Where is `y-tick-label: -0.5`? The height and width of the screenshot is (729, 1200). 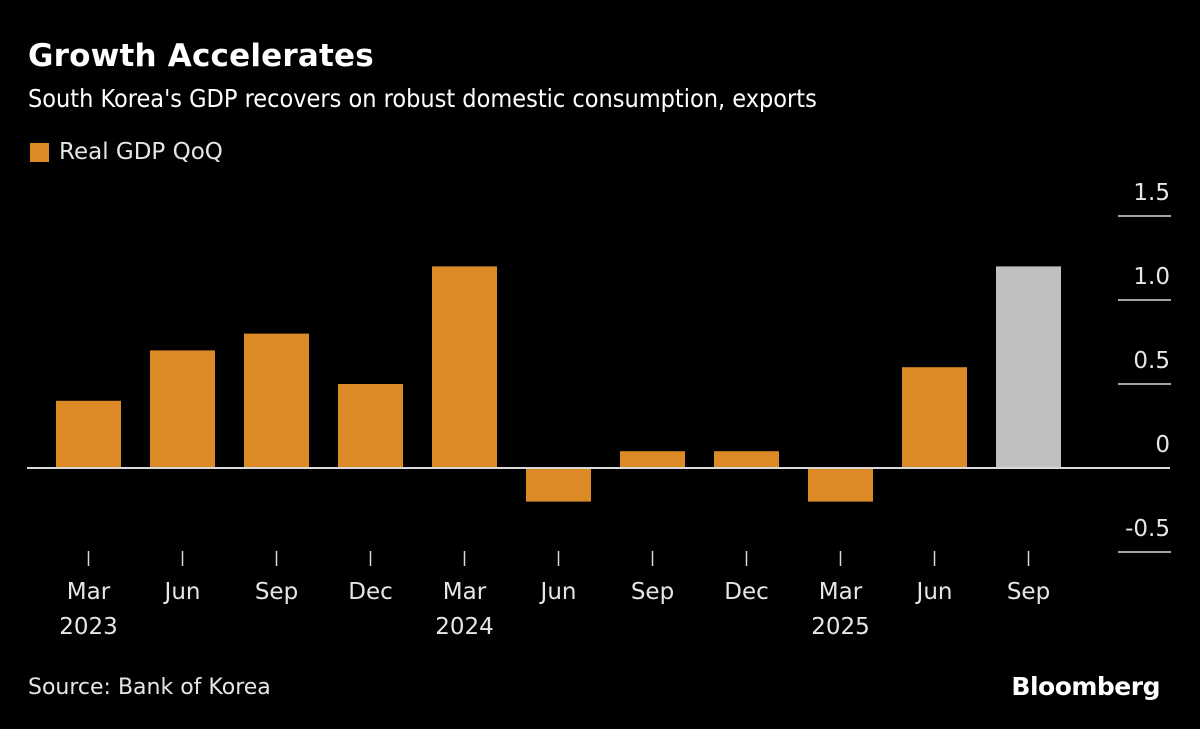 y-tick-label: -0.5 is located at coordinates (1147, 529).